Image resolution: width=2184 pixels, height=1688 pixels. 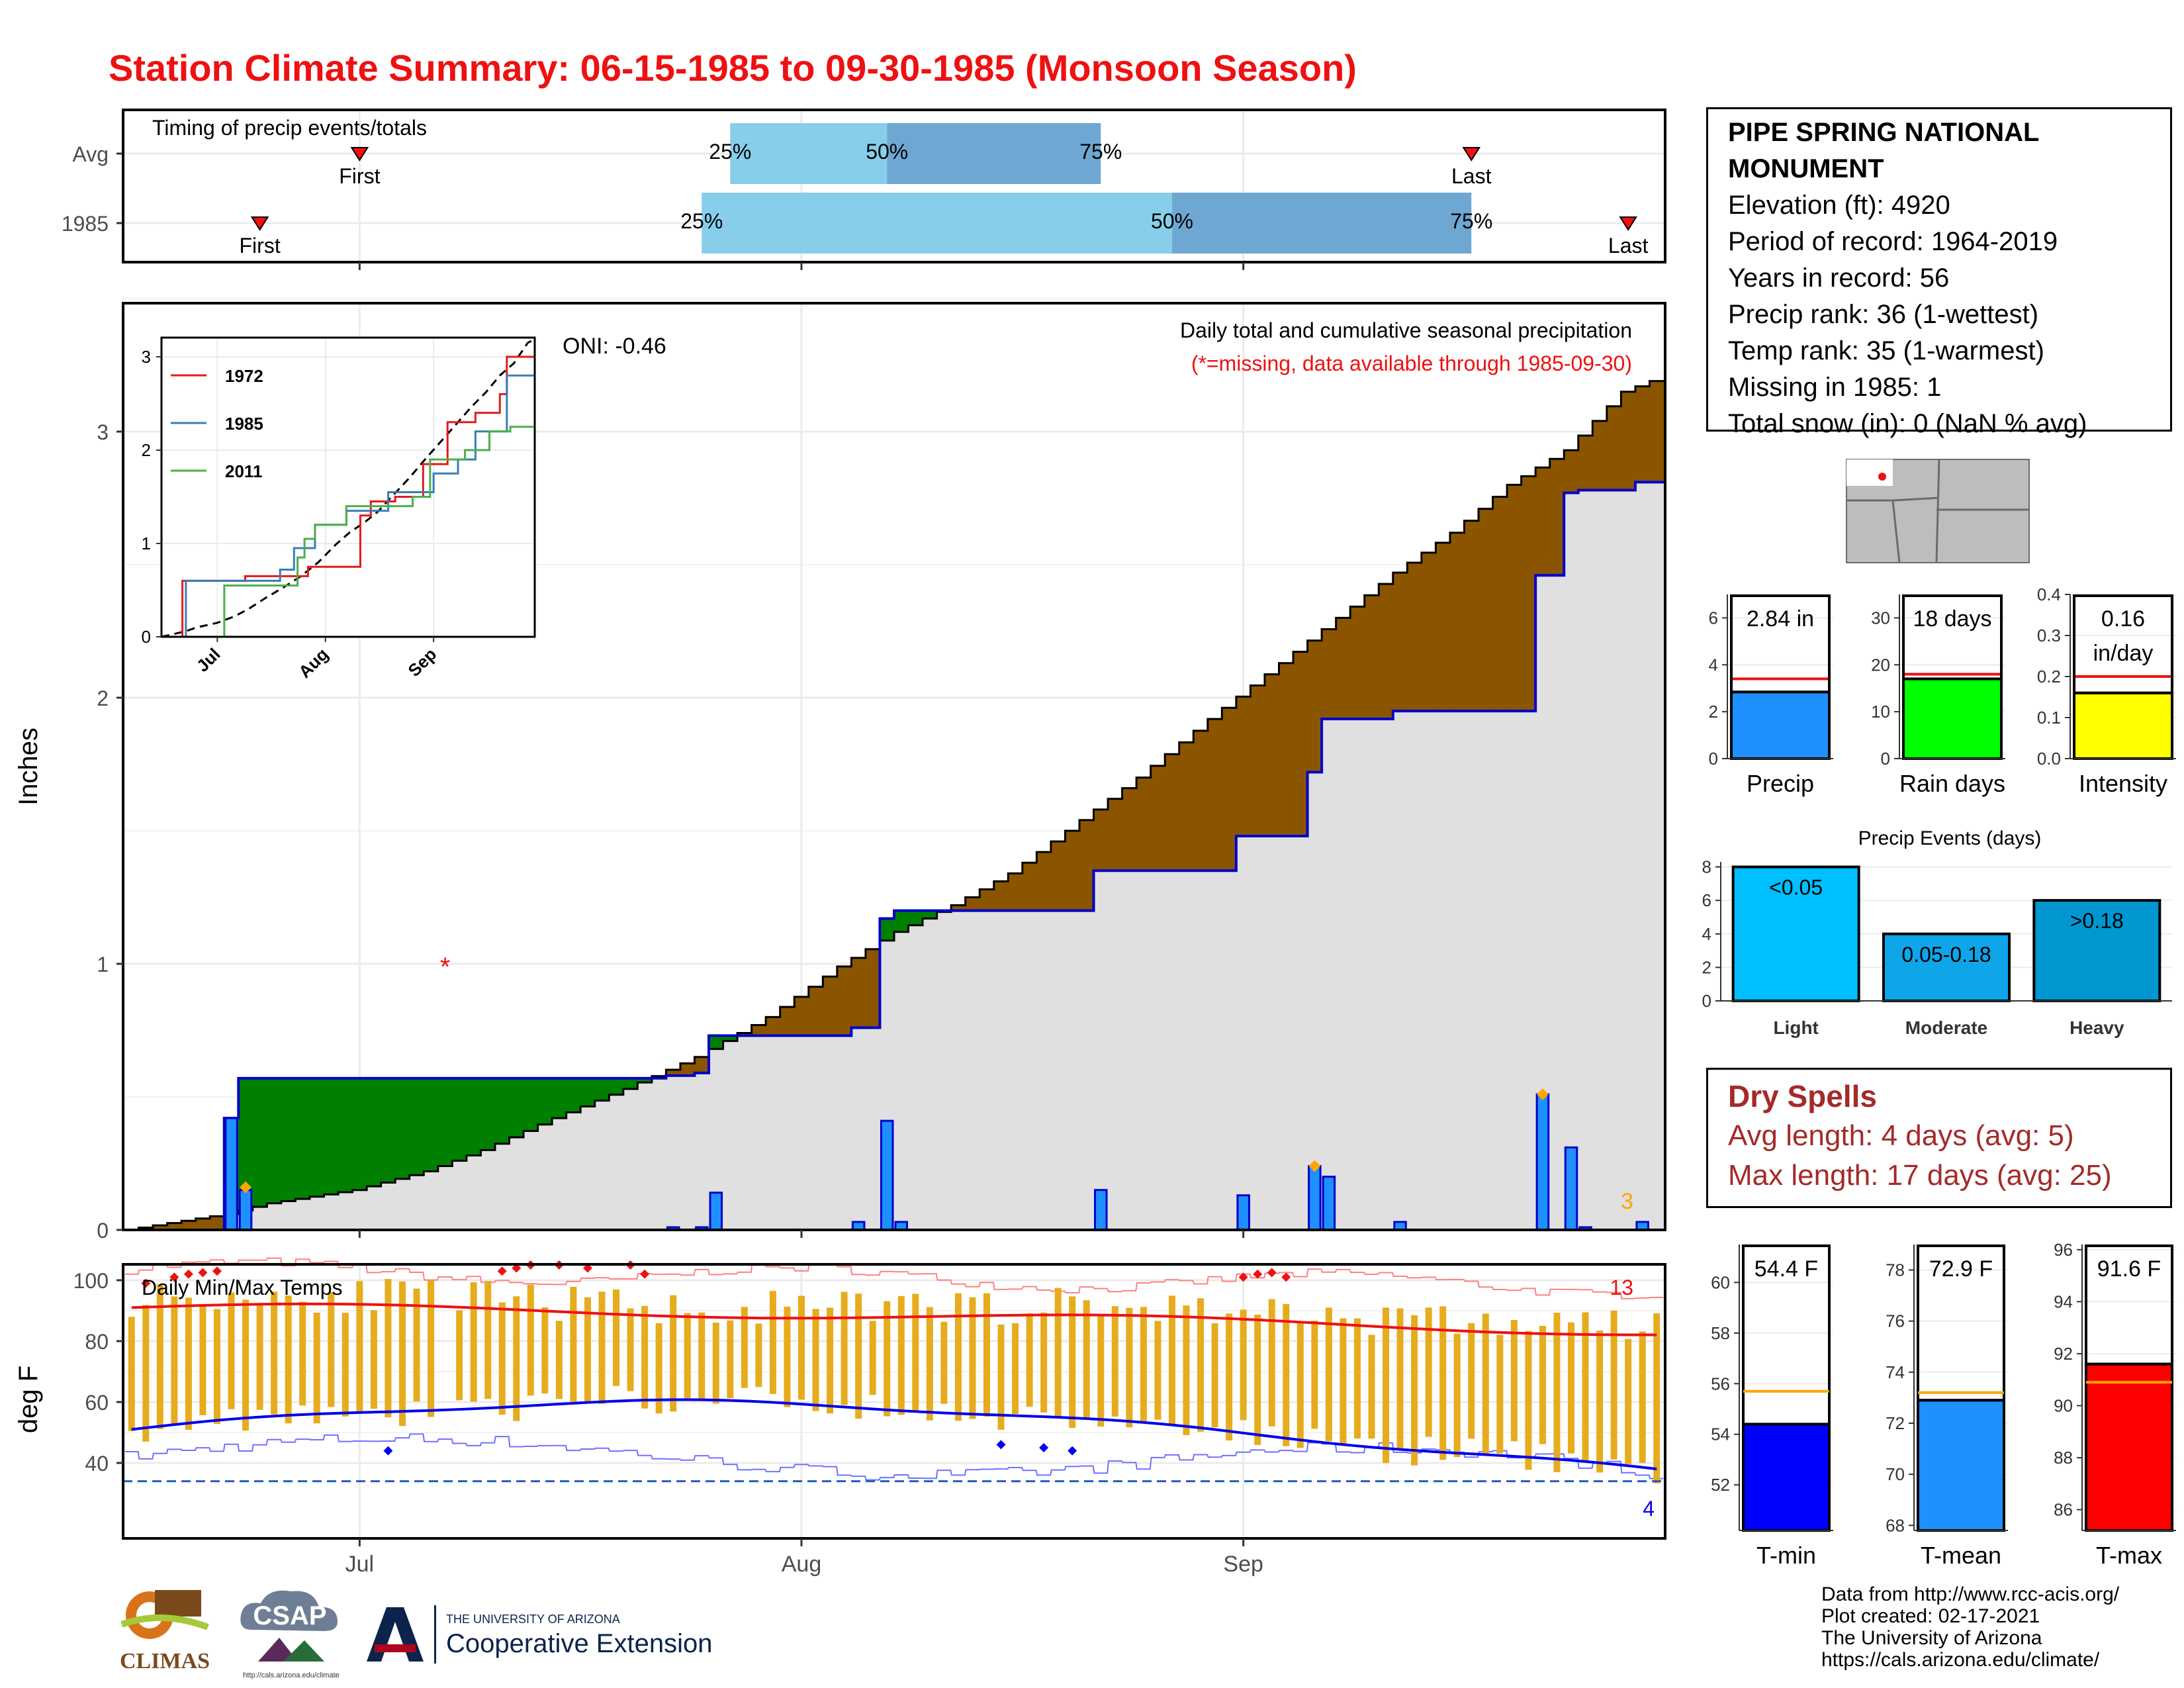 I want to click on temp-bar-t-mean, so click(x=1961, y=1465).